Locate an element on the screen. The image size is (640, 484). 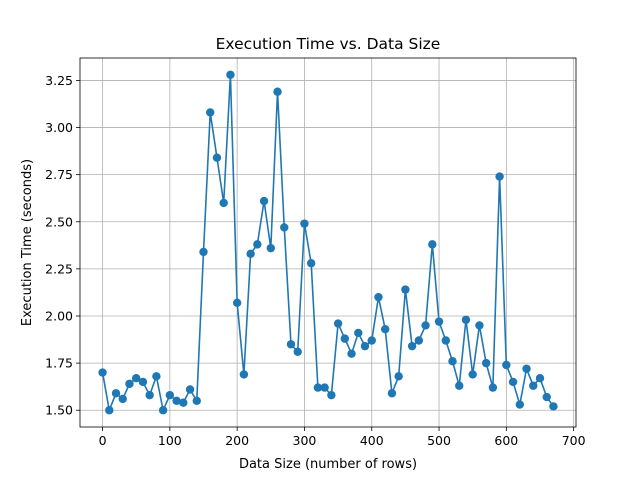
x-tick-label: 400 is located at coordinates (372, 440).